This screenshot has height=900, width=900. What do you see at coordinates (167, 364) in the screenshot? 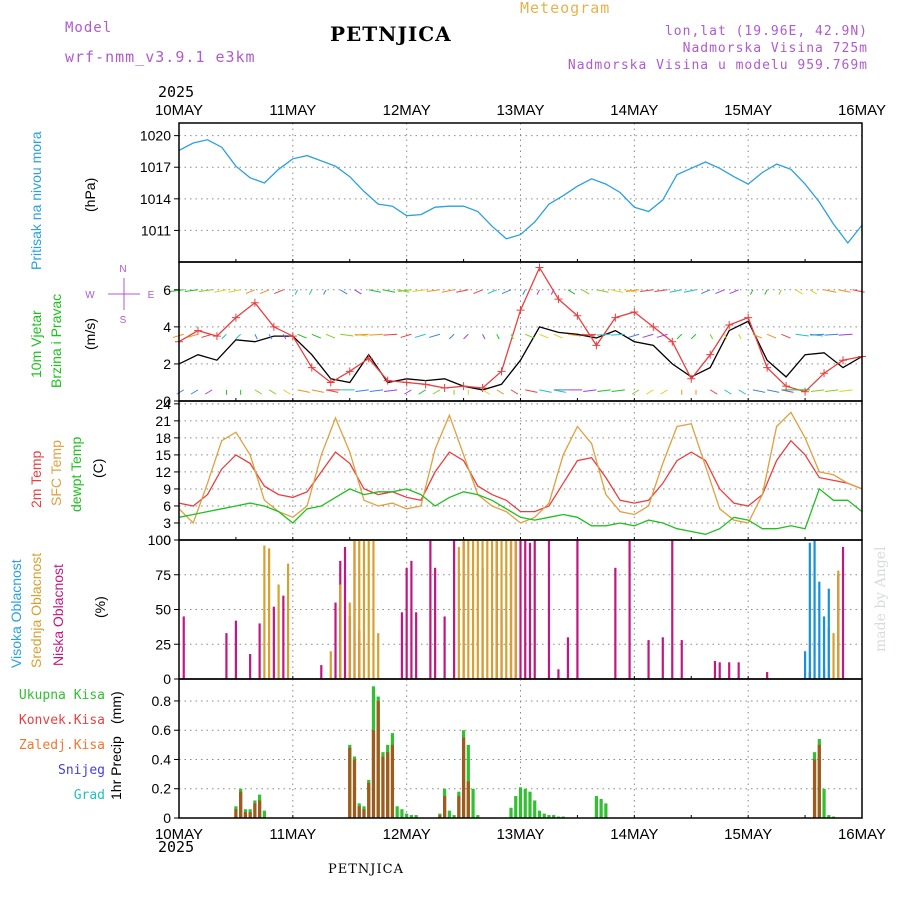
I see `wind-ytick-label: 2` at bounding box center [167, 364].